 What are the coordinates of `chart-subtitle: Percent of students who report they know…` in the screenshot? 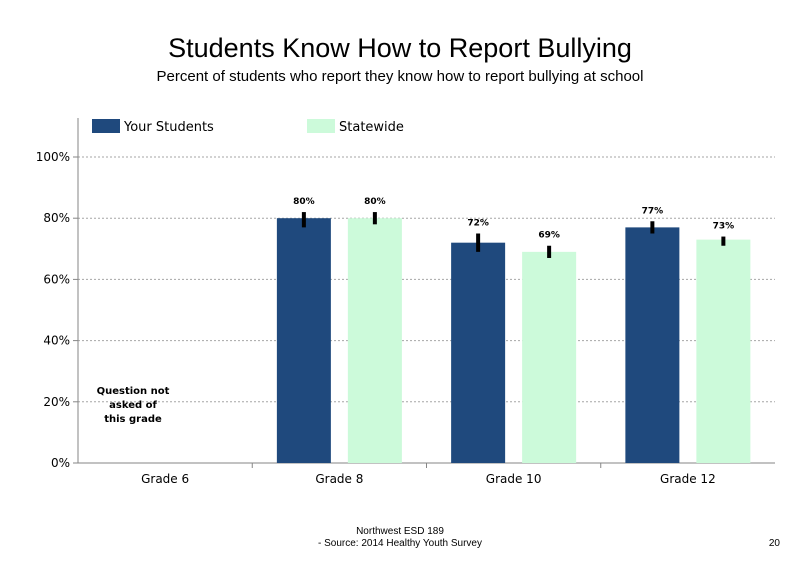 It's located at (400, 76).